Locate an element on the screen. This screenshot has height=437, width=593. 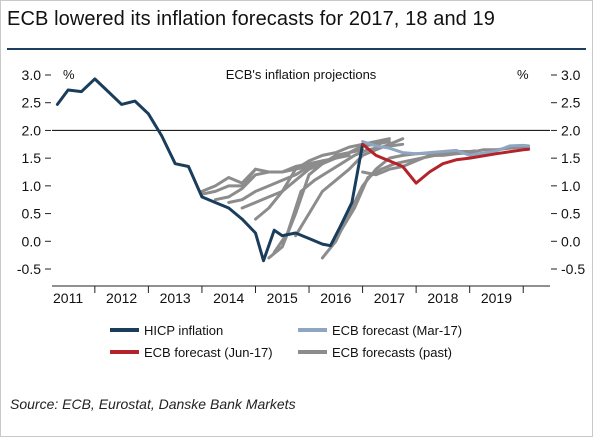
series-line-jun17 is located at coordinates (446, 163).